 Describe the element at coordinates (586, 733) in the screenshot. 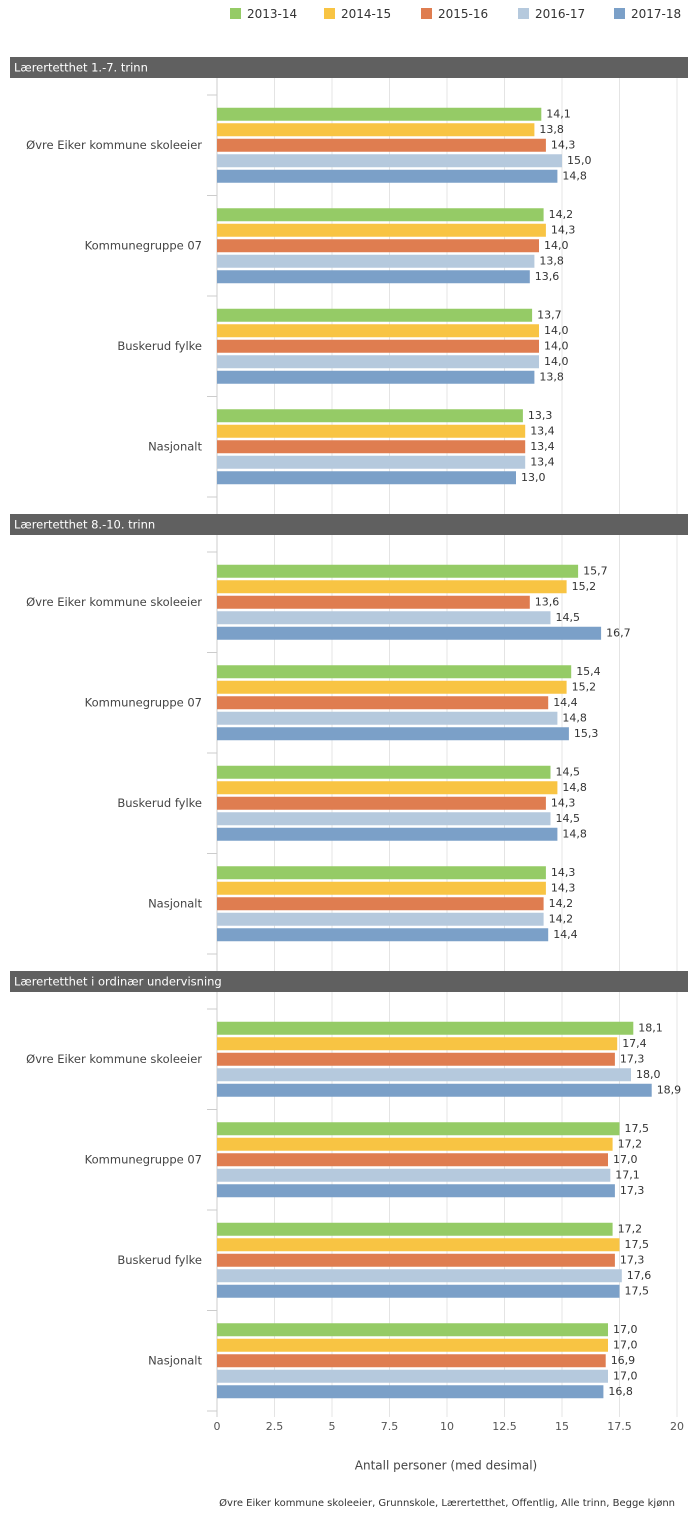

I see `value-label: 15,3` at that location.